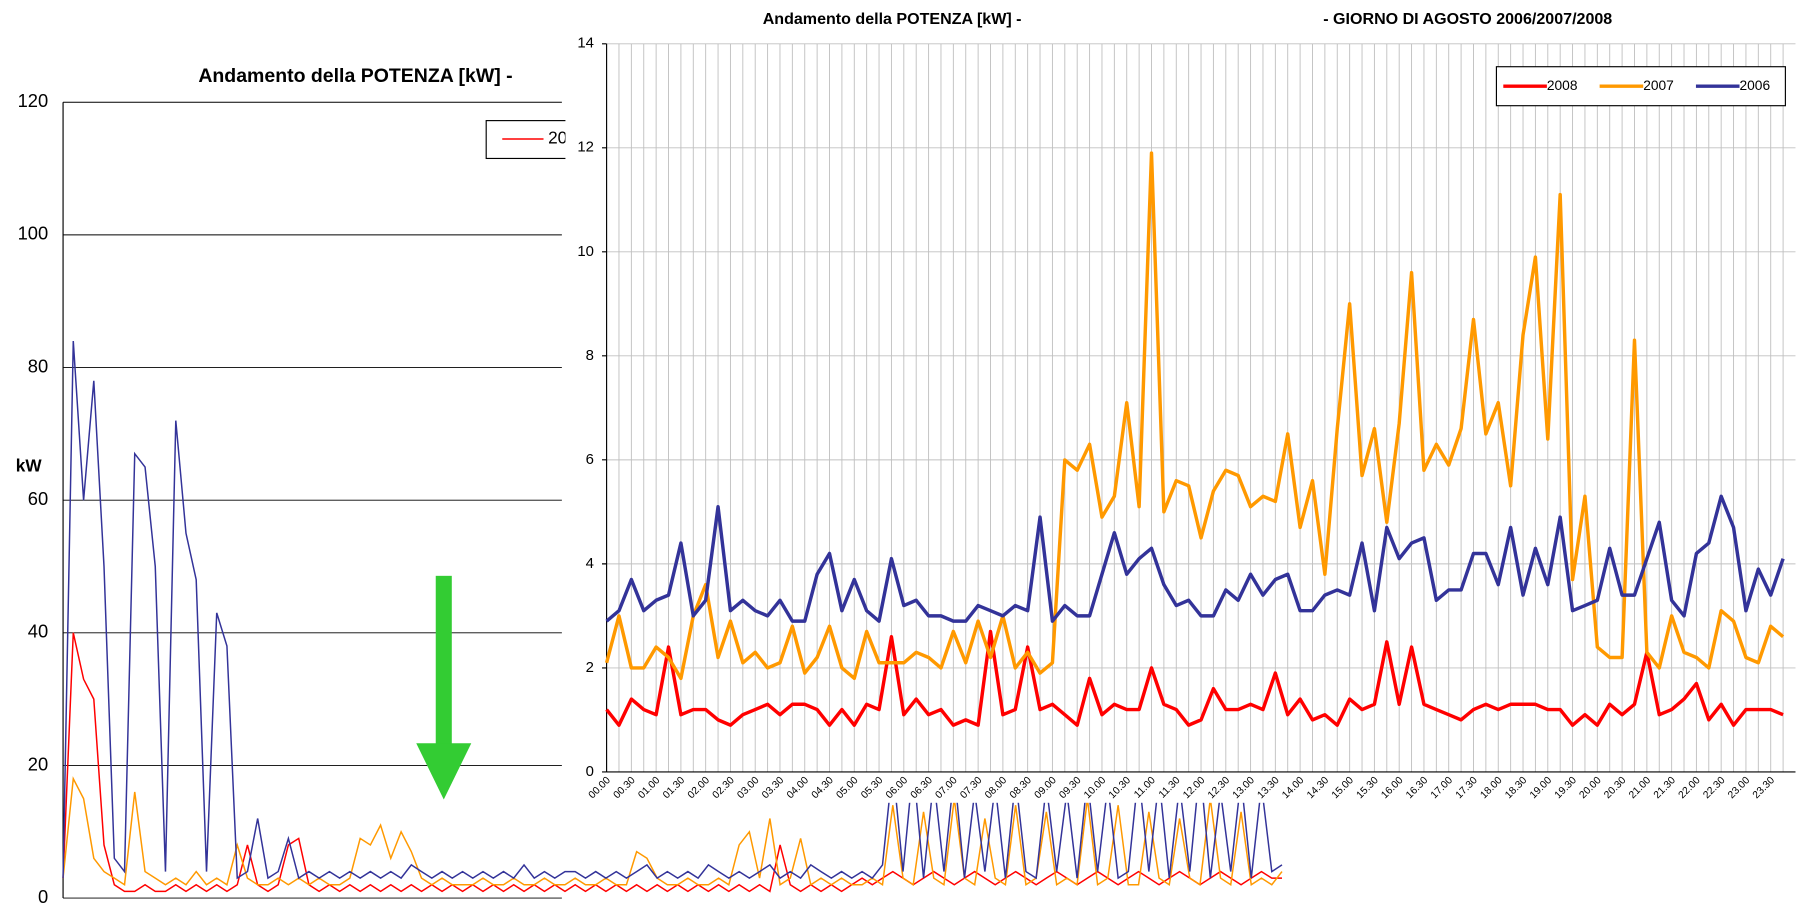 This screenshot has width=1798, height=904. Describe the element at coordinates (590, 460) in the screenshot. I see `y-tick-label: 6` at that location.